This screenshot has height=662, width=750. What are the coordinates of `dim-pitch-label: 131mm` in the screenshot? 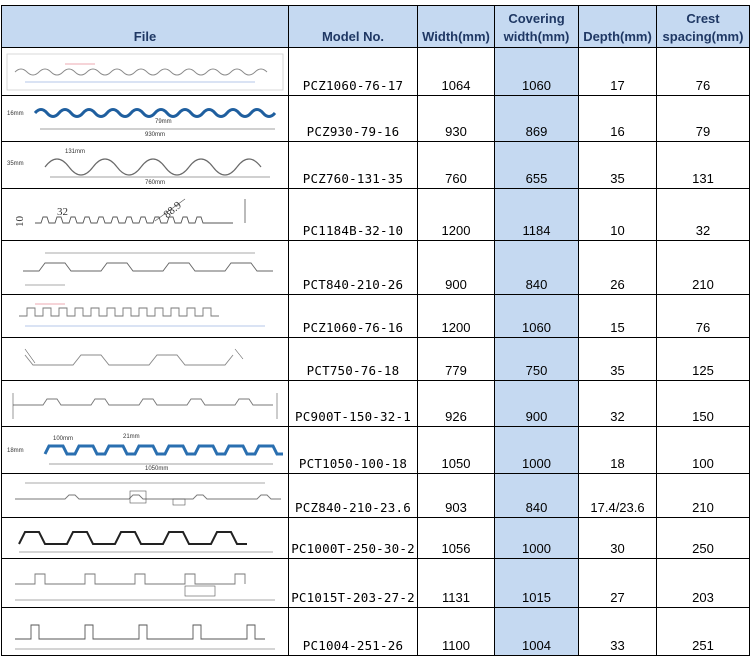 It's located at (75, 152).